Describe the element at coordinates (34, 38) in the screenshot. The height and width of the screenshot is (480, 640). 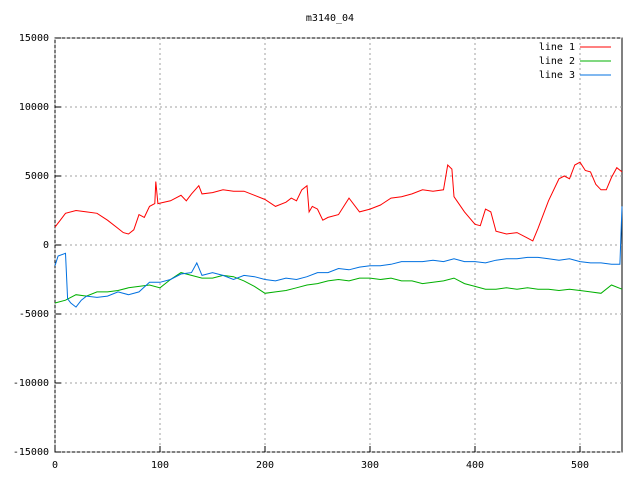
I see `y-tick-label: 15000` at that location.